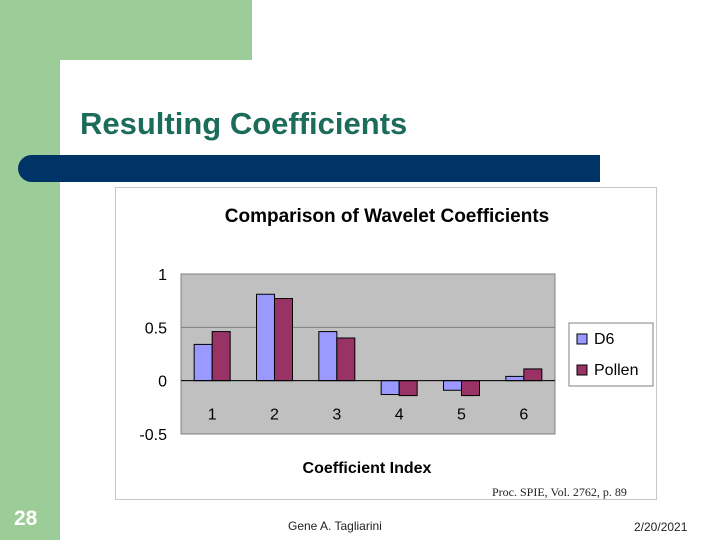  I want to click on source-caption: Proc. SPIE, Vol. 2762, p. 89, so click(559, 492).